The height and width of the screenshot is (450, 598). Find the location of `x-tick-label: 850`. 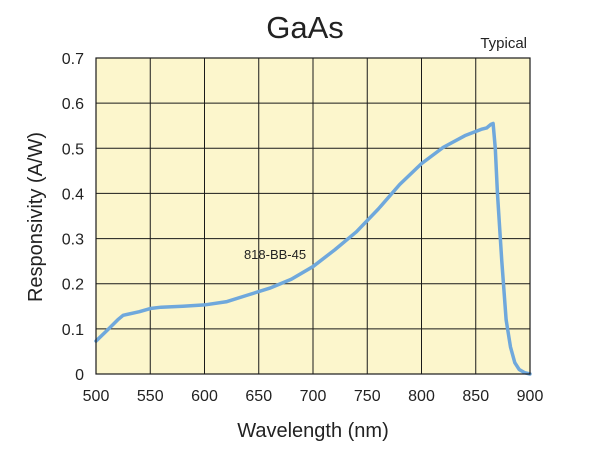

x-tick-label: 850 is located at coordinates (475, 396).